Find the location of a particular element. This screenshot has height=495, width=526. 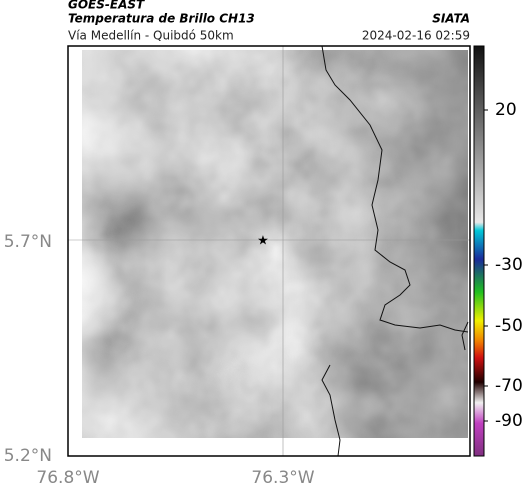

colorbar-scale is located at coordinates (479, 251).